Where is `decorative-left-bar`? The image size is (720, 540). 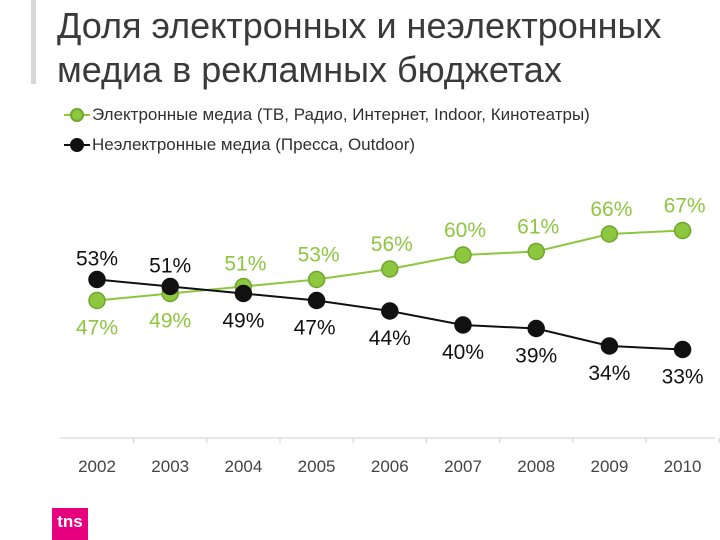 decorative-left-bar is located at coordinates (33, 42).